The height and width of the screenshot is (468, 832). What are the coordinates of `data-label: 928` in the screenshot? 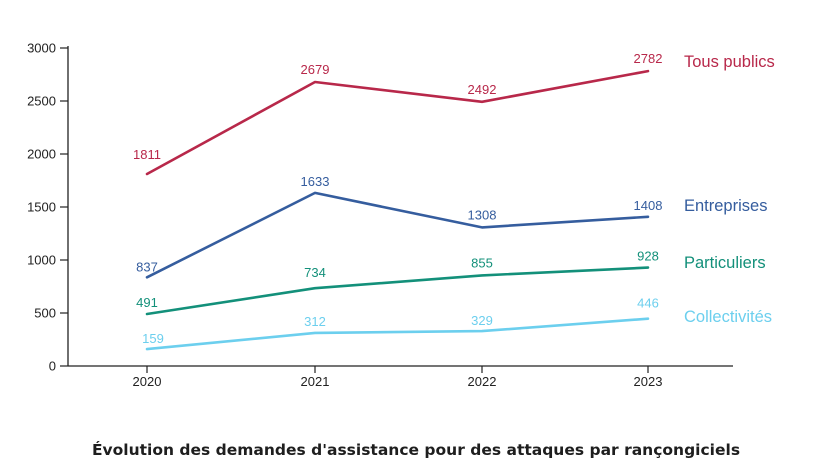 It's located at (648, 256).